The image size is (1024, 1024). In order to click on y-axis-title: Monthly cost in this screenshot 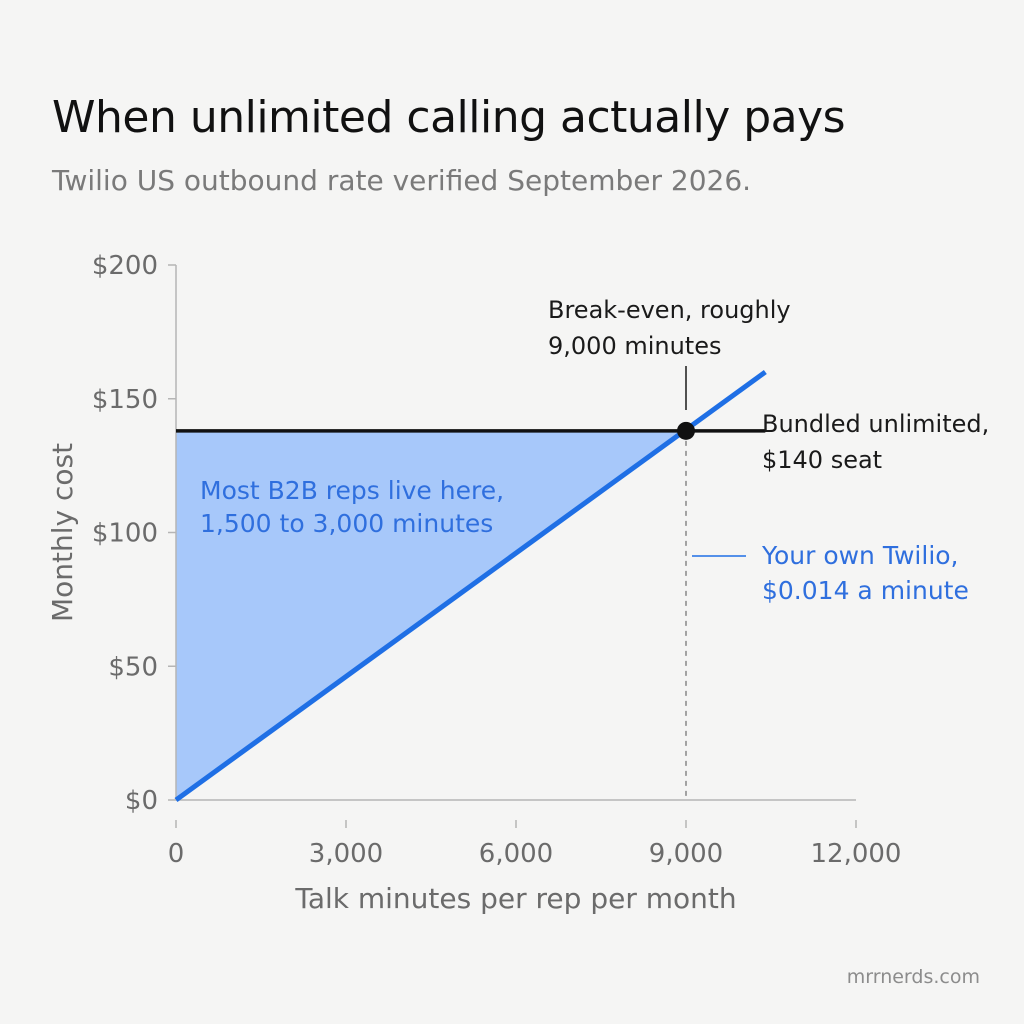, I will do `click(62, 532)`.